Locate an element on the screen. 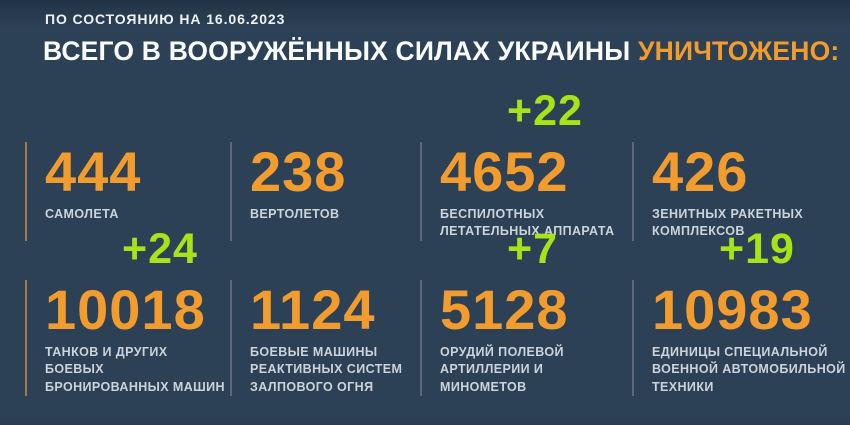 This screenshot has width=850, height=425. stat-label: ЗЕНИТНЫХ РАКЕТНЫХ КОМПЛЕКСОВ is located at coordinates (728, 223).